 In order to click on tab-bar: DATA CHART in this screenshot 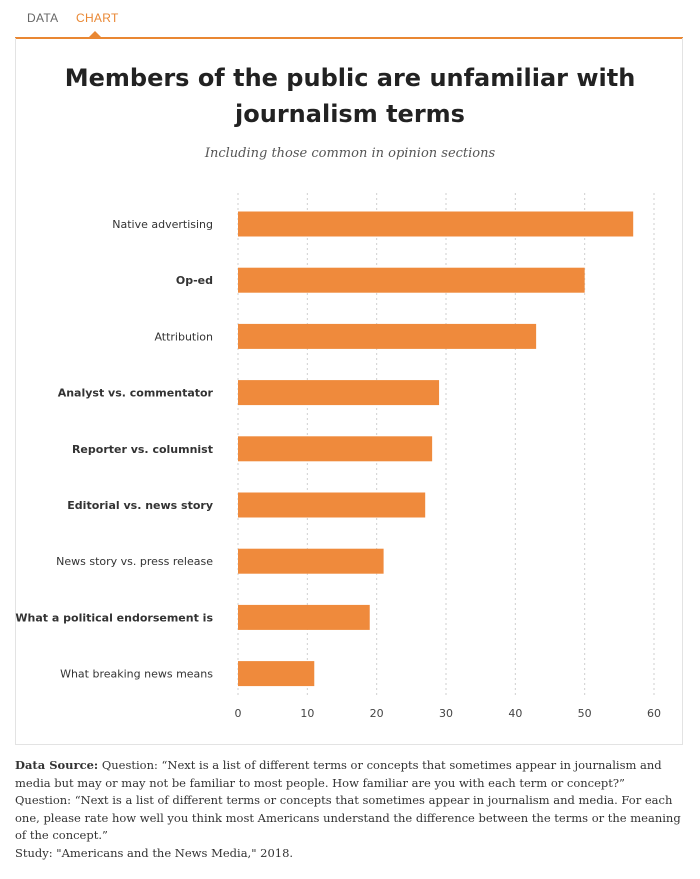, I will do `click(349, 19)`.